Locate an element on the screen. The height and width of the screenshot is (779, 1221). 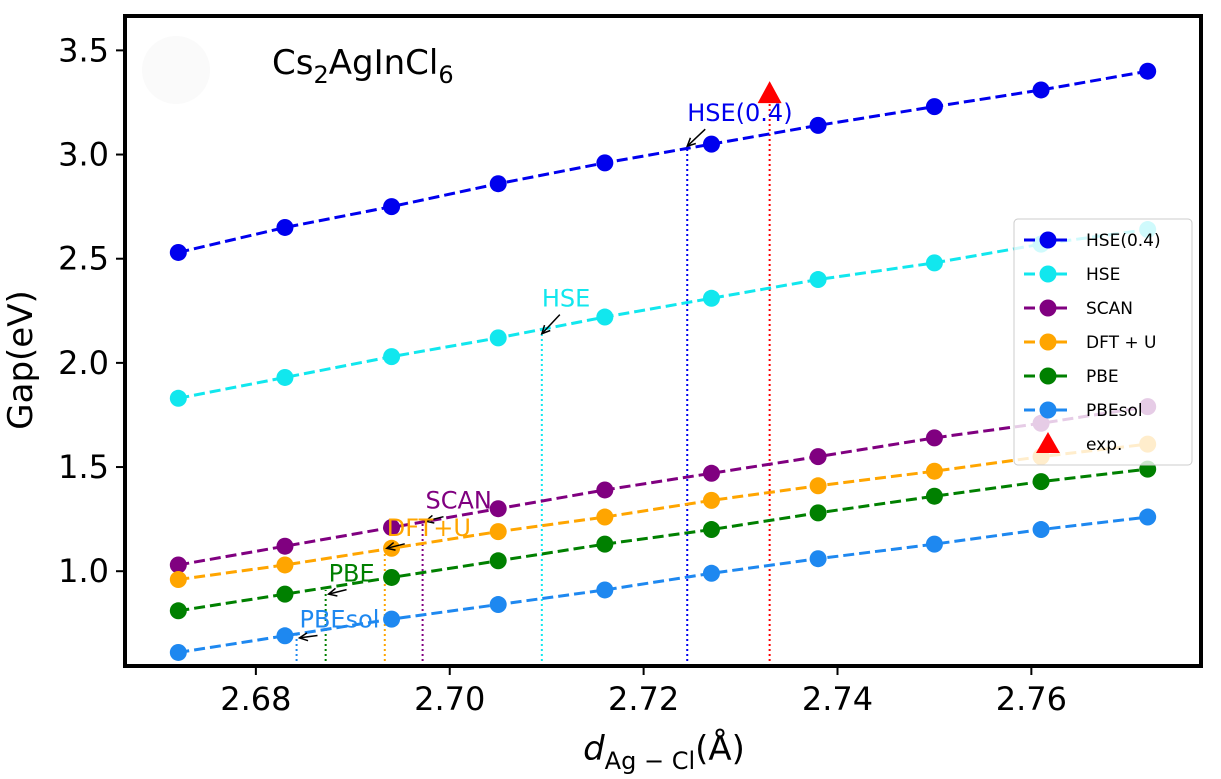
legend-label: HSE(0.4) is located at coordinates (1123, 241).